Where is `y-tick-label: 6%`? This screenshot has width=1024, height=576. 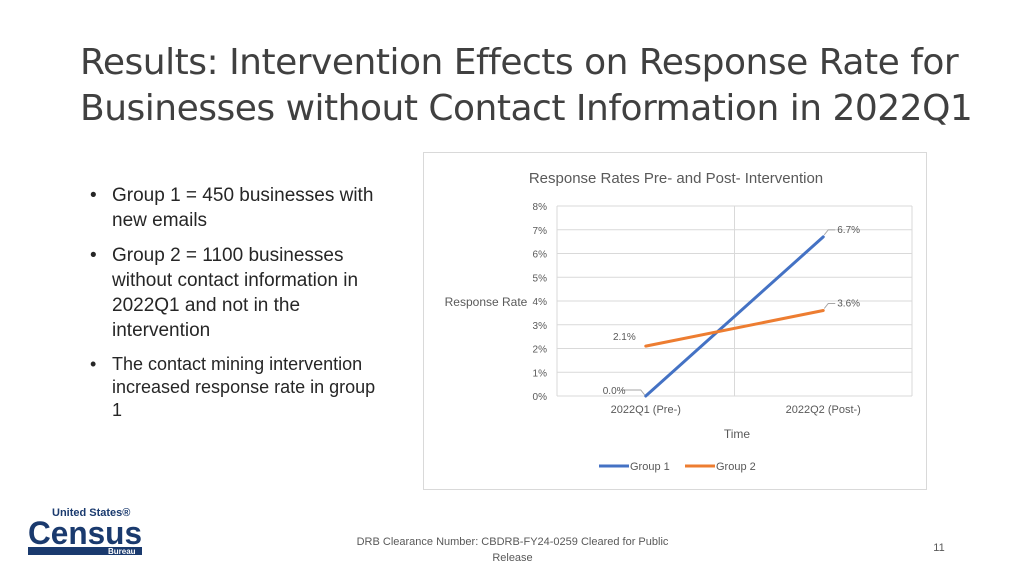 y-tick-label: 6% is located at coordinates (540, 255).